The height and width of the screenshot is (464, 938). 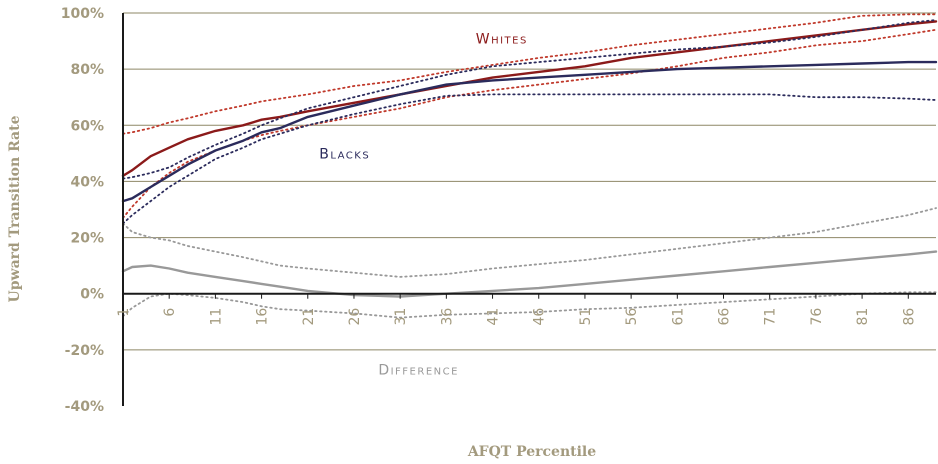 I want to click on y-tick-label: -40%, so click(x=84, y=407).